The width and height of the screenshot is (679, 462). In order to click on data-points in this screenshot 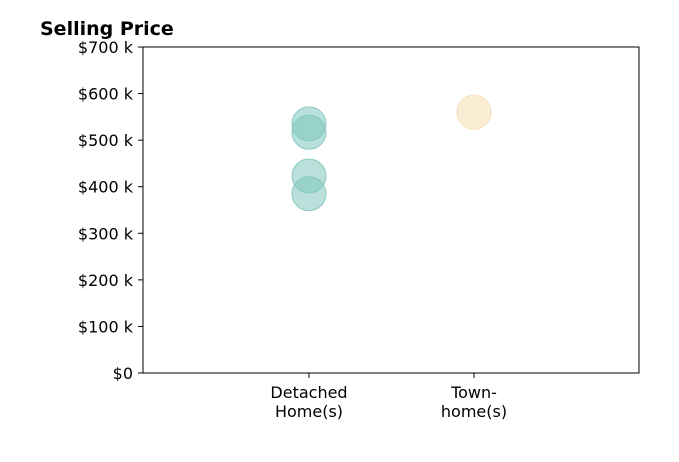, I will do `click(391, 153)`.